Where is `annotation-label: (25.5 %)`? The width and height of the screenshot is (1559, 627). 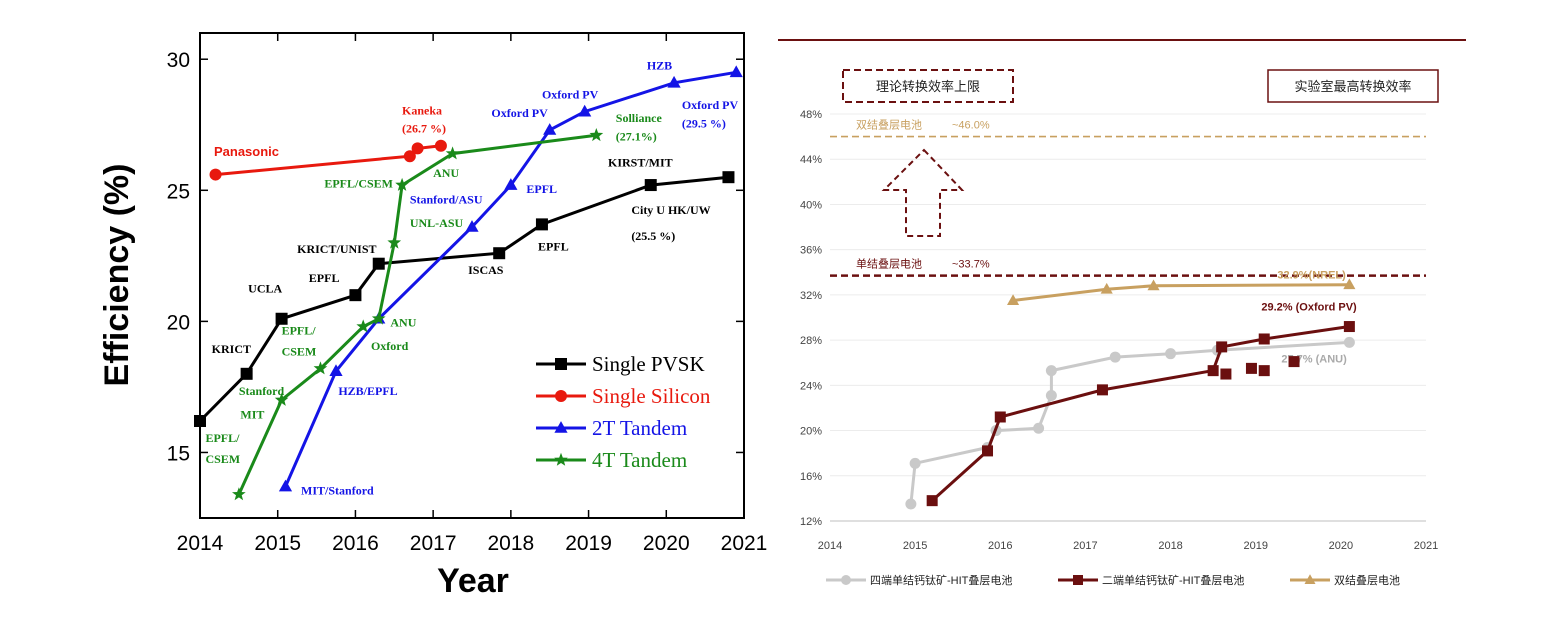 annotation-label: (25.5 %) is located at coordinates (653, 236).